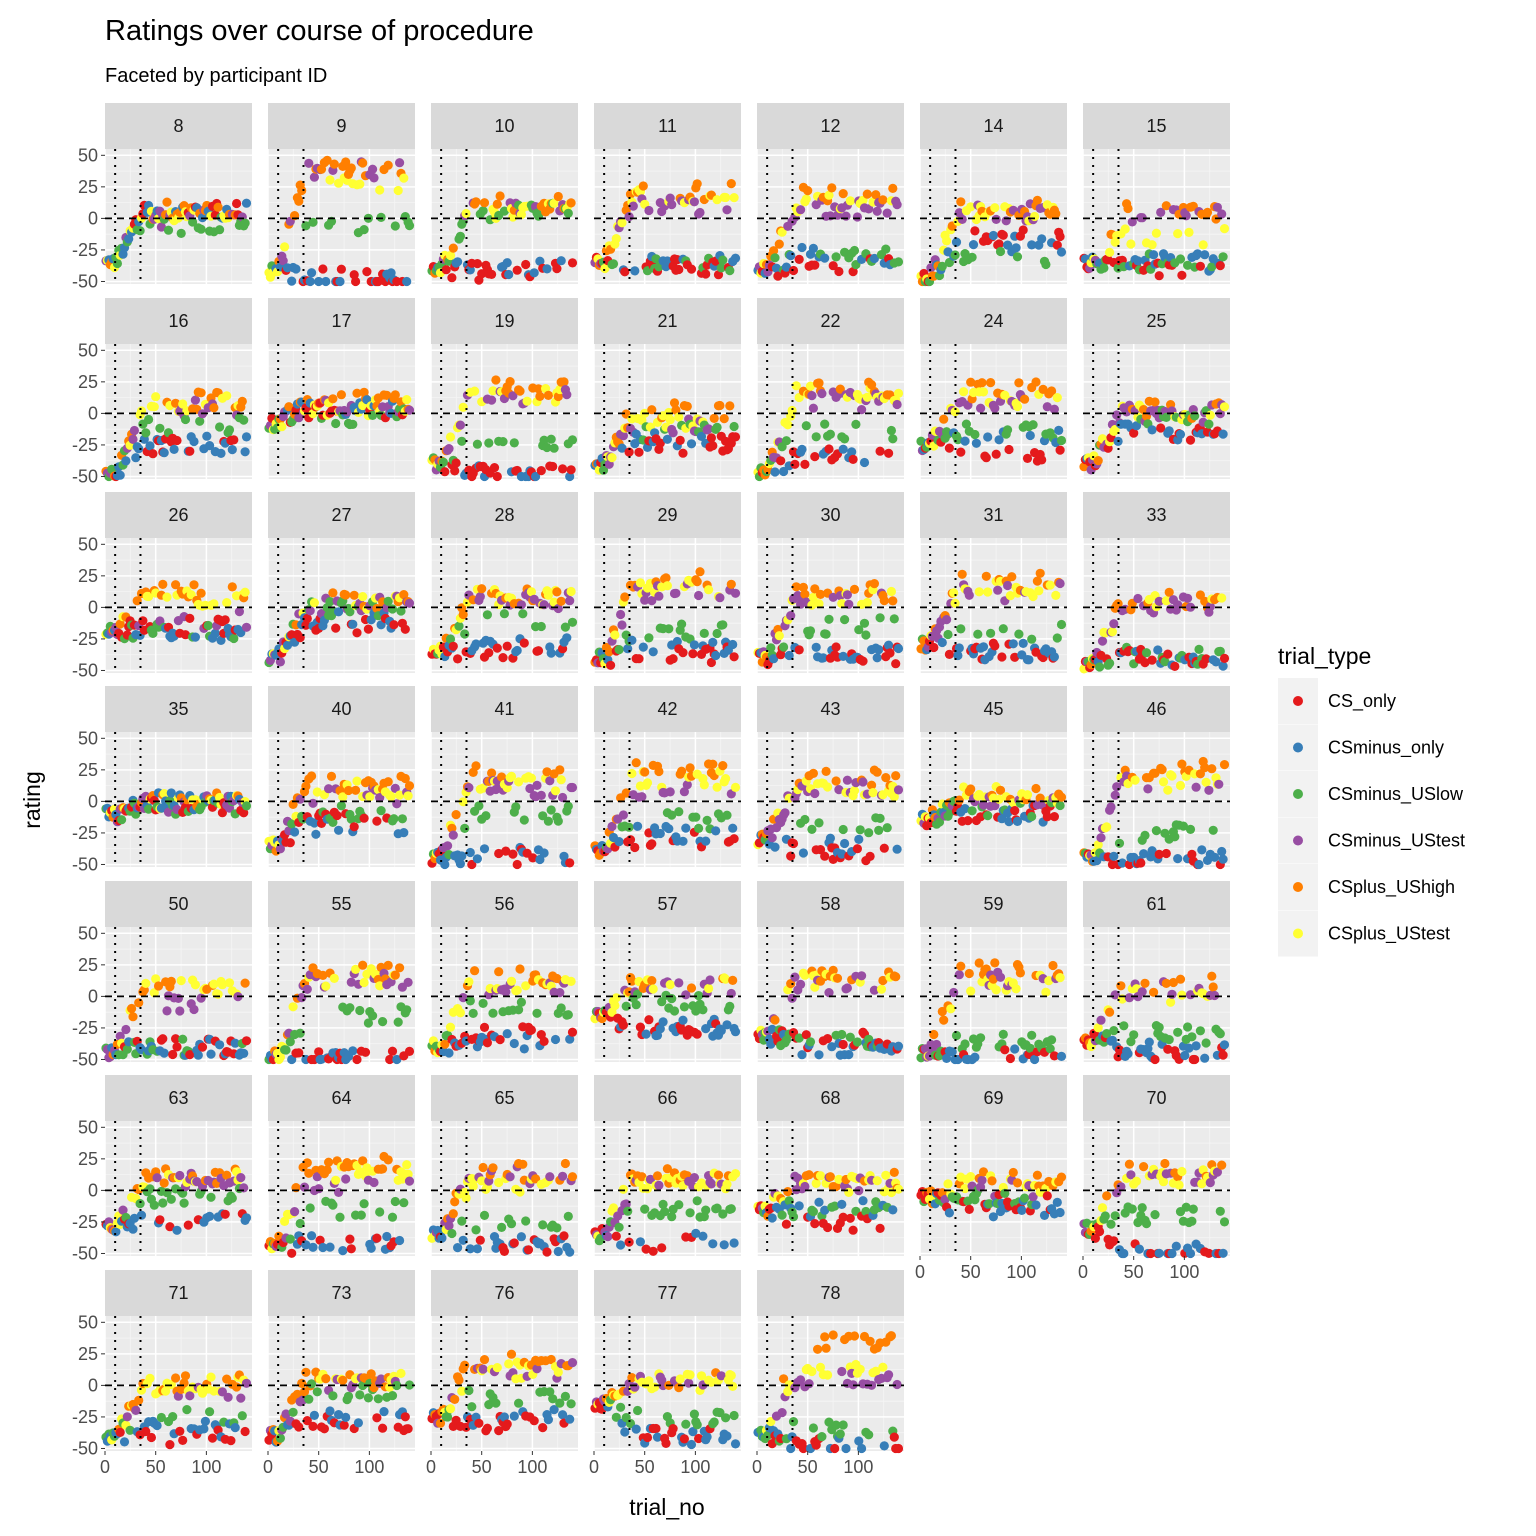 The height and width of the screenshot is (1536, 1536). What do you see at coordinates (339, 582) in the screenshot?
I see `facet-panel-27: 27` at bounding box center [339, 582].